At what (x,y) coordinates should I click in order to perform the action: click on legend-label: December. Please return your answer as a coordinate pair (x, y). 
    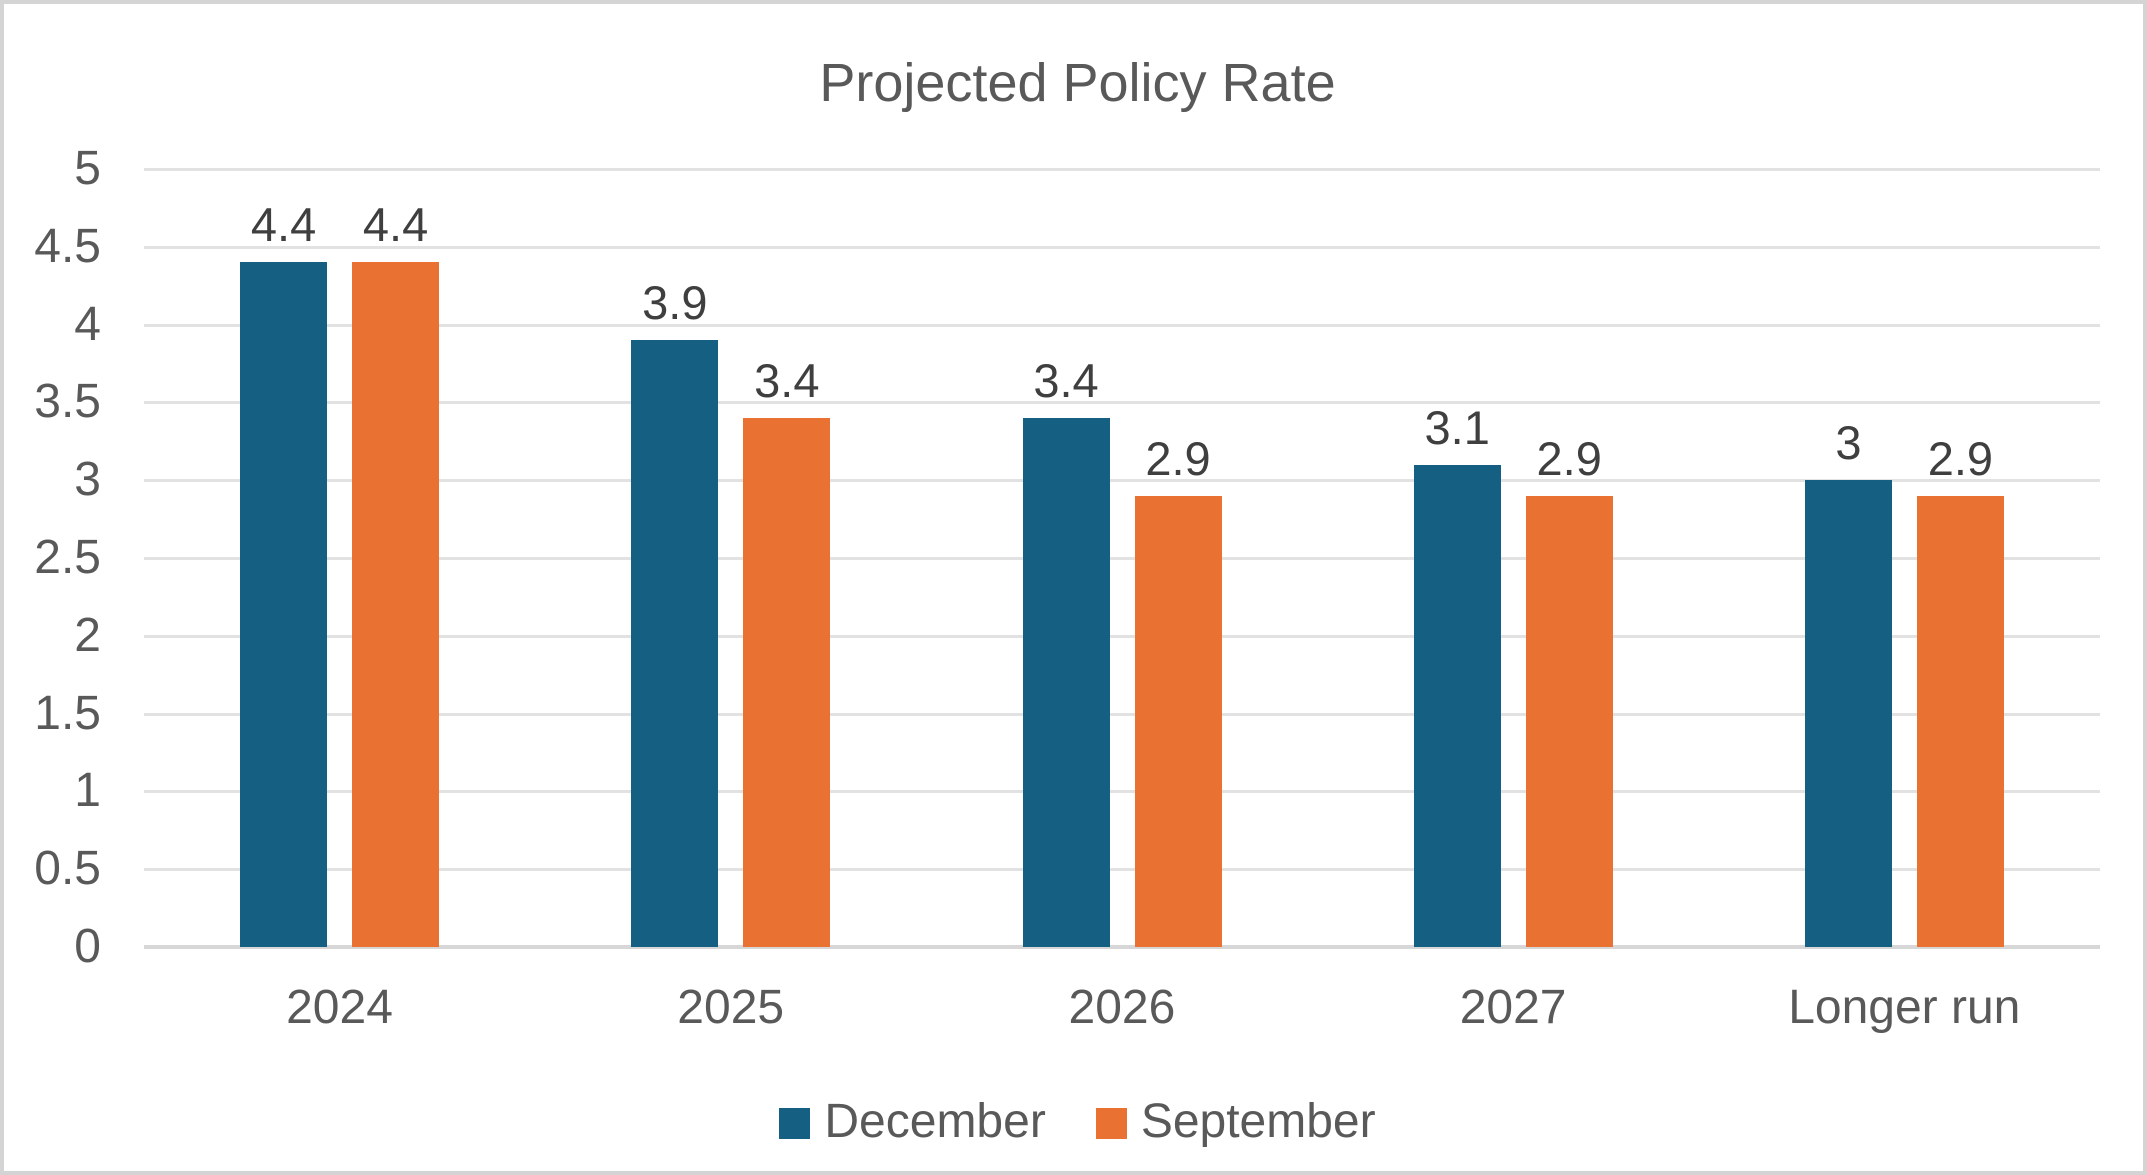
    Looking at the image, I should click on (935, 1121).